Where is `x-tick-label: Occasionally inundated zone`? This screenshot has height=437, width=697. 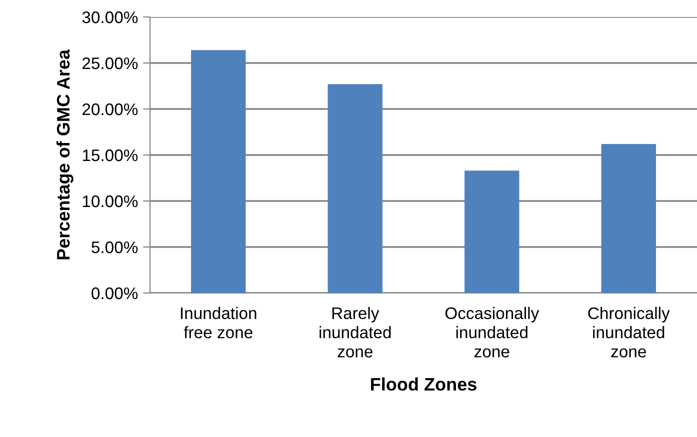
x-tick-label: Occasionally inundated zone is located at coordinates (492, 332).